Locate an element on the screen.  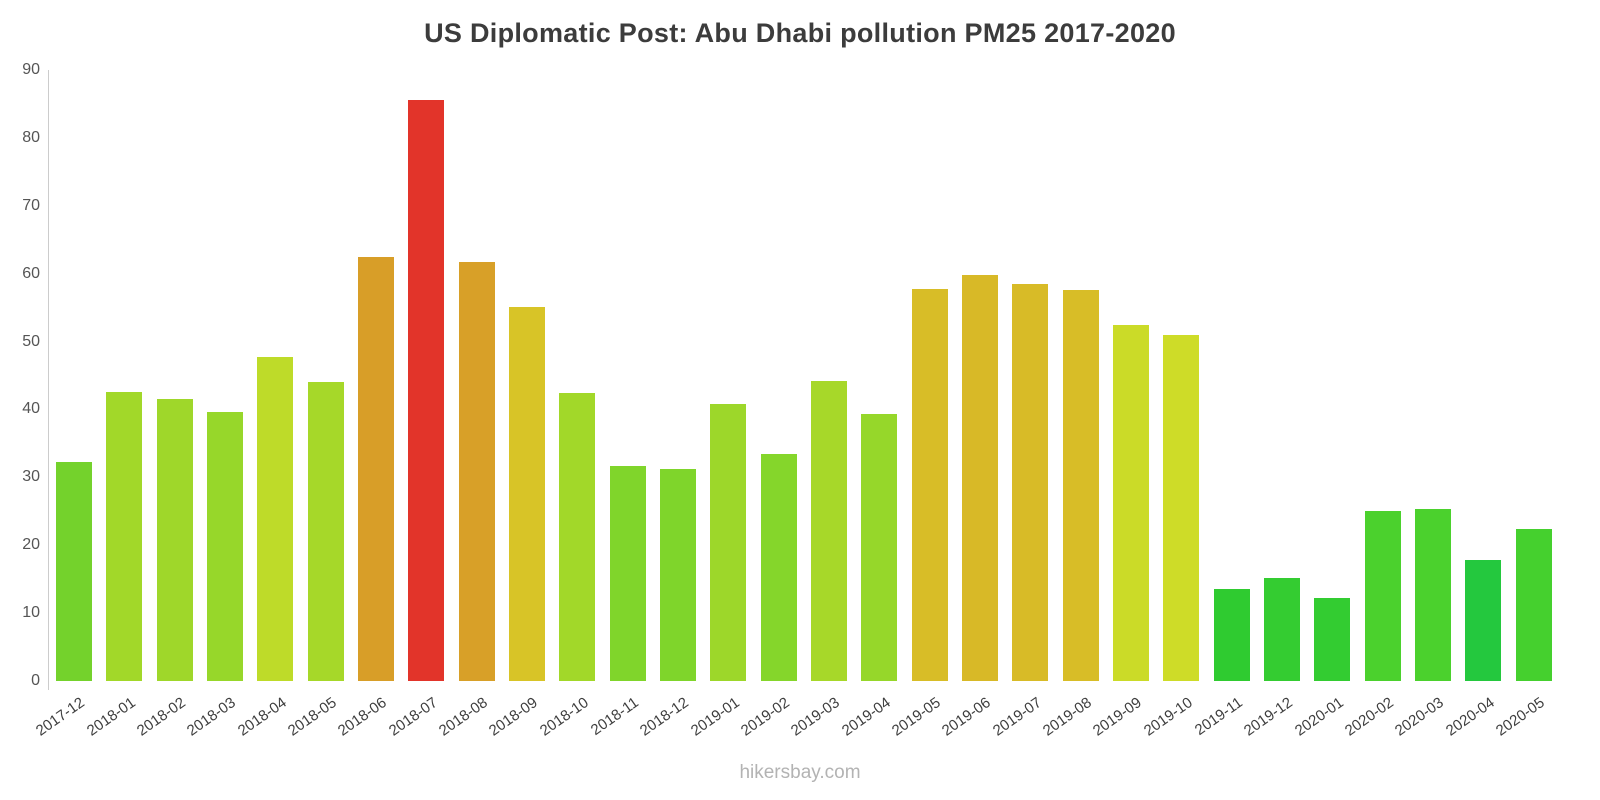
x-axis-label: 2018-09 is located at coordinates (513, 717).